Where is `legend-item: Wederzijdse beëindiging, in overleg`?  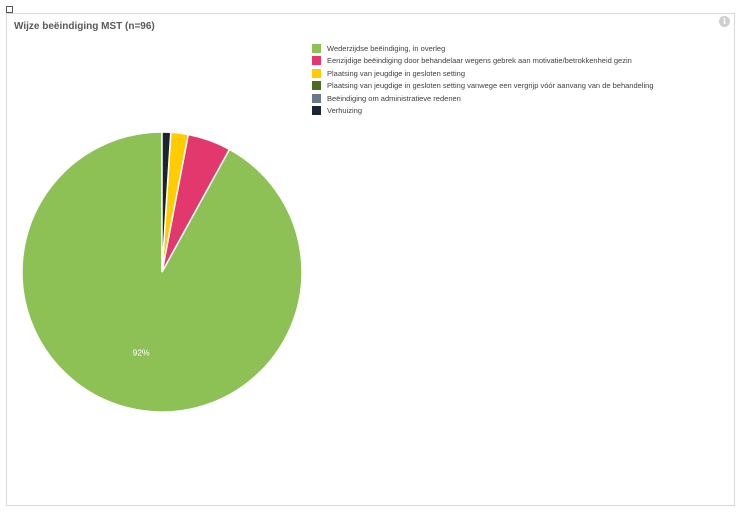 legend-item: Wederzijdse beëindiging, in overleg is located at coordinates (482, 48).